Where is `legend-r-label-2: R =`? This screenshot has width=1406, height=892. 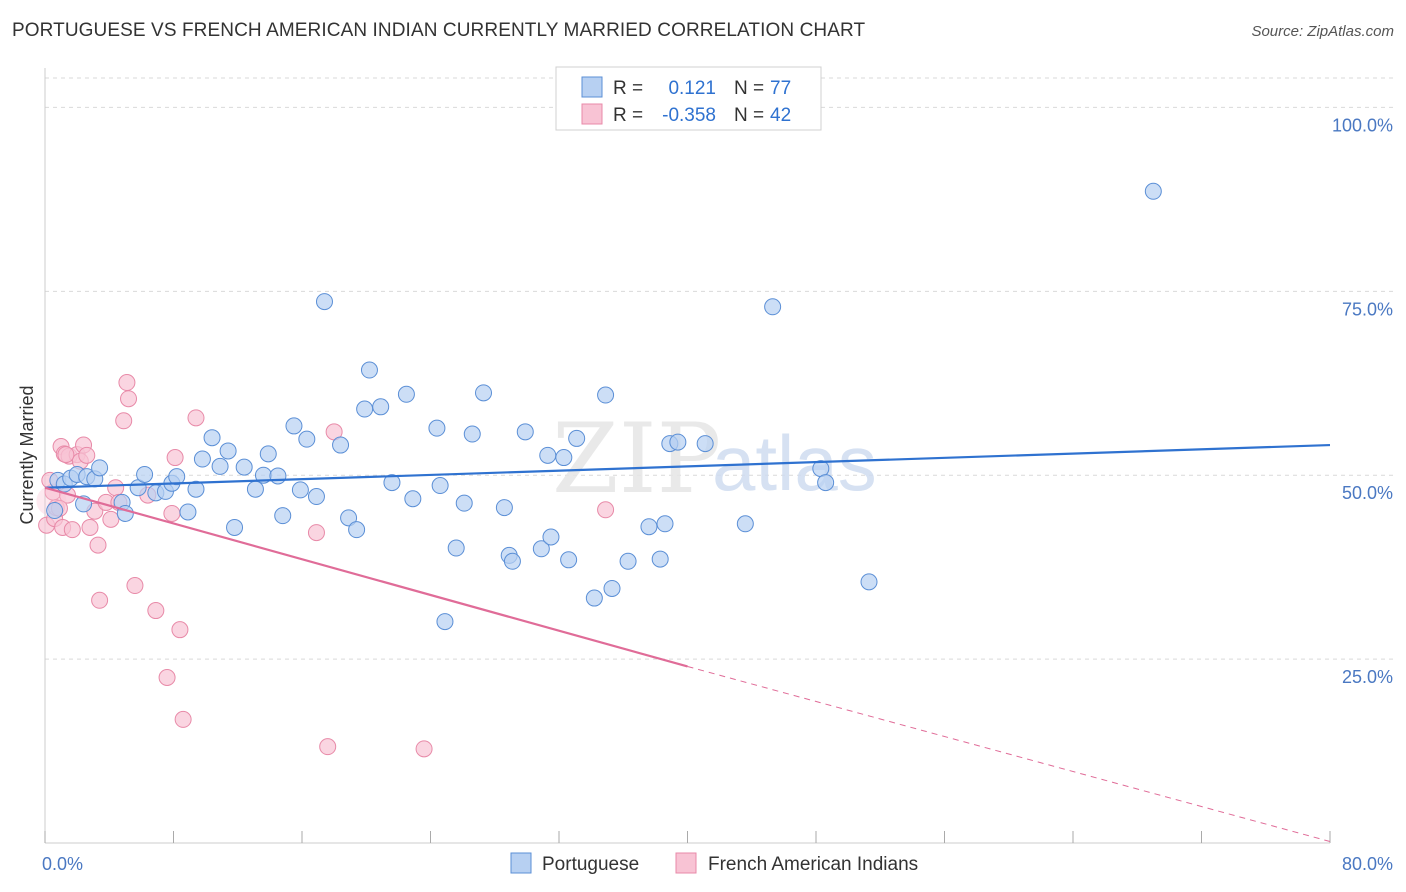 legend-r-label-2: R = is located at coordinates (628, 115).